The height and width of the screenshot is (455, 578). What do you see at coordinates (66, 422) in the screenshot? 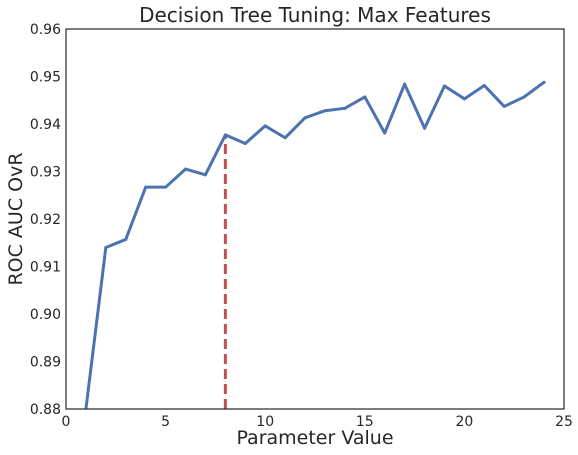
I see `x-tick-label: 0` at bounding box center [66, 422].